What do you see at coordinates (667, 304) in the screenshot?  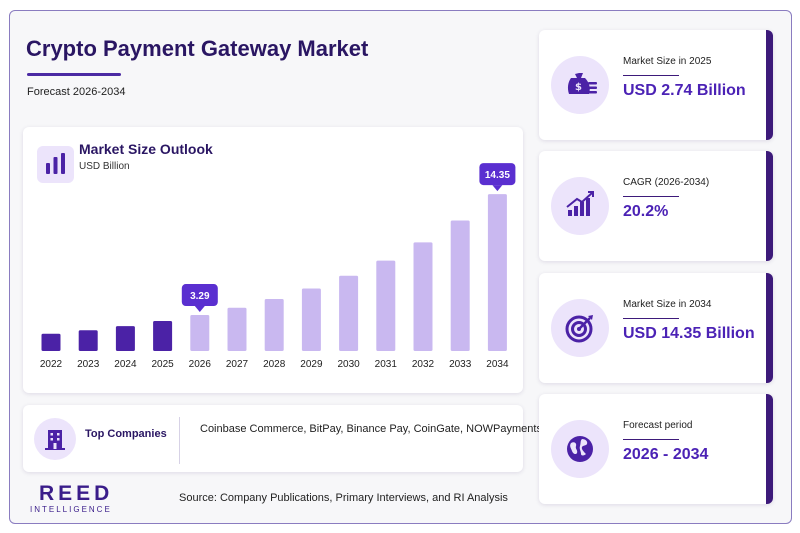 I see `stat-label: Market Size in 2034` at bounding box center [667, 304].